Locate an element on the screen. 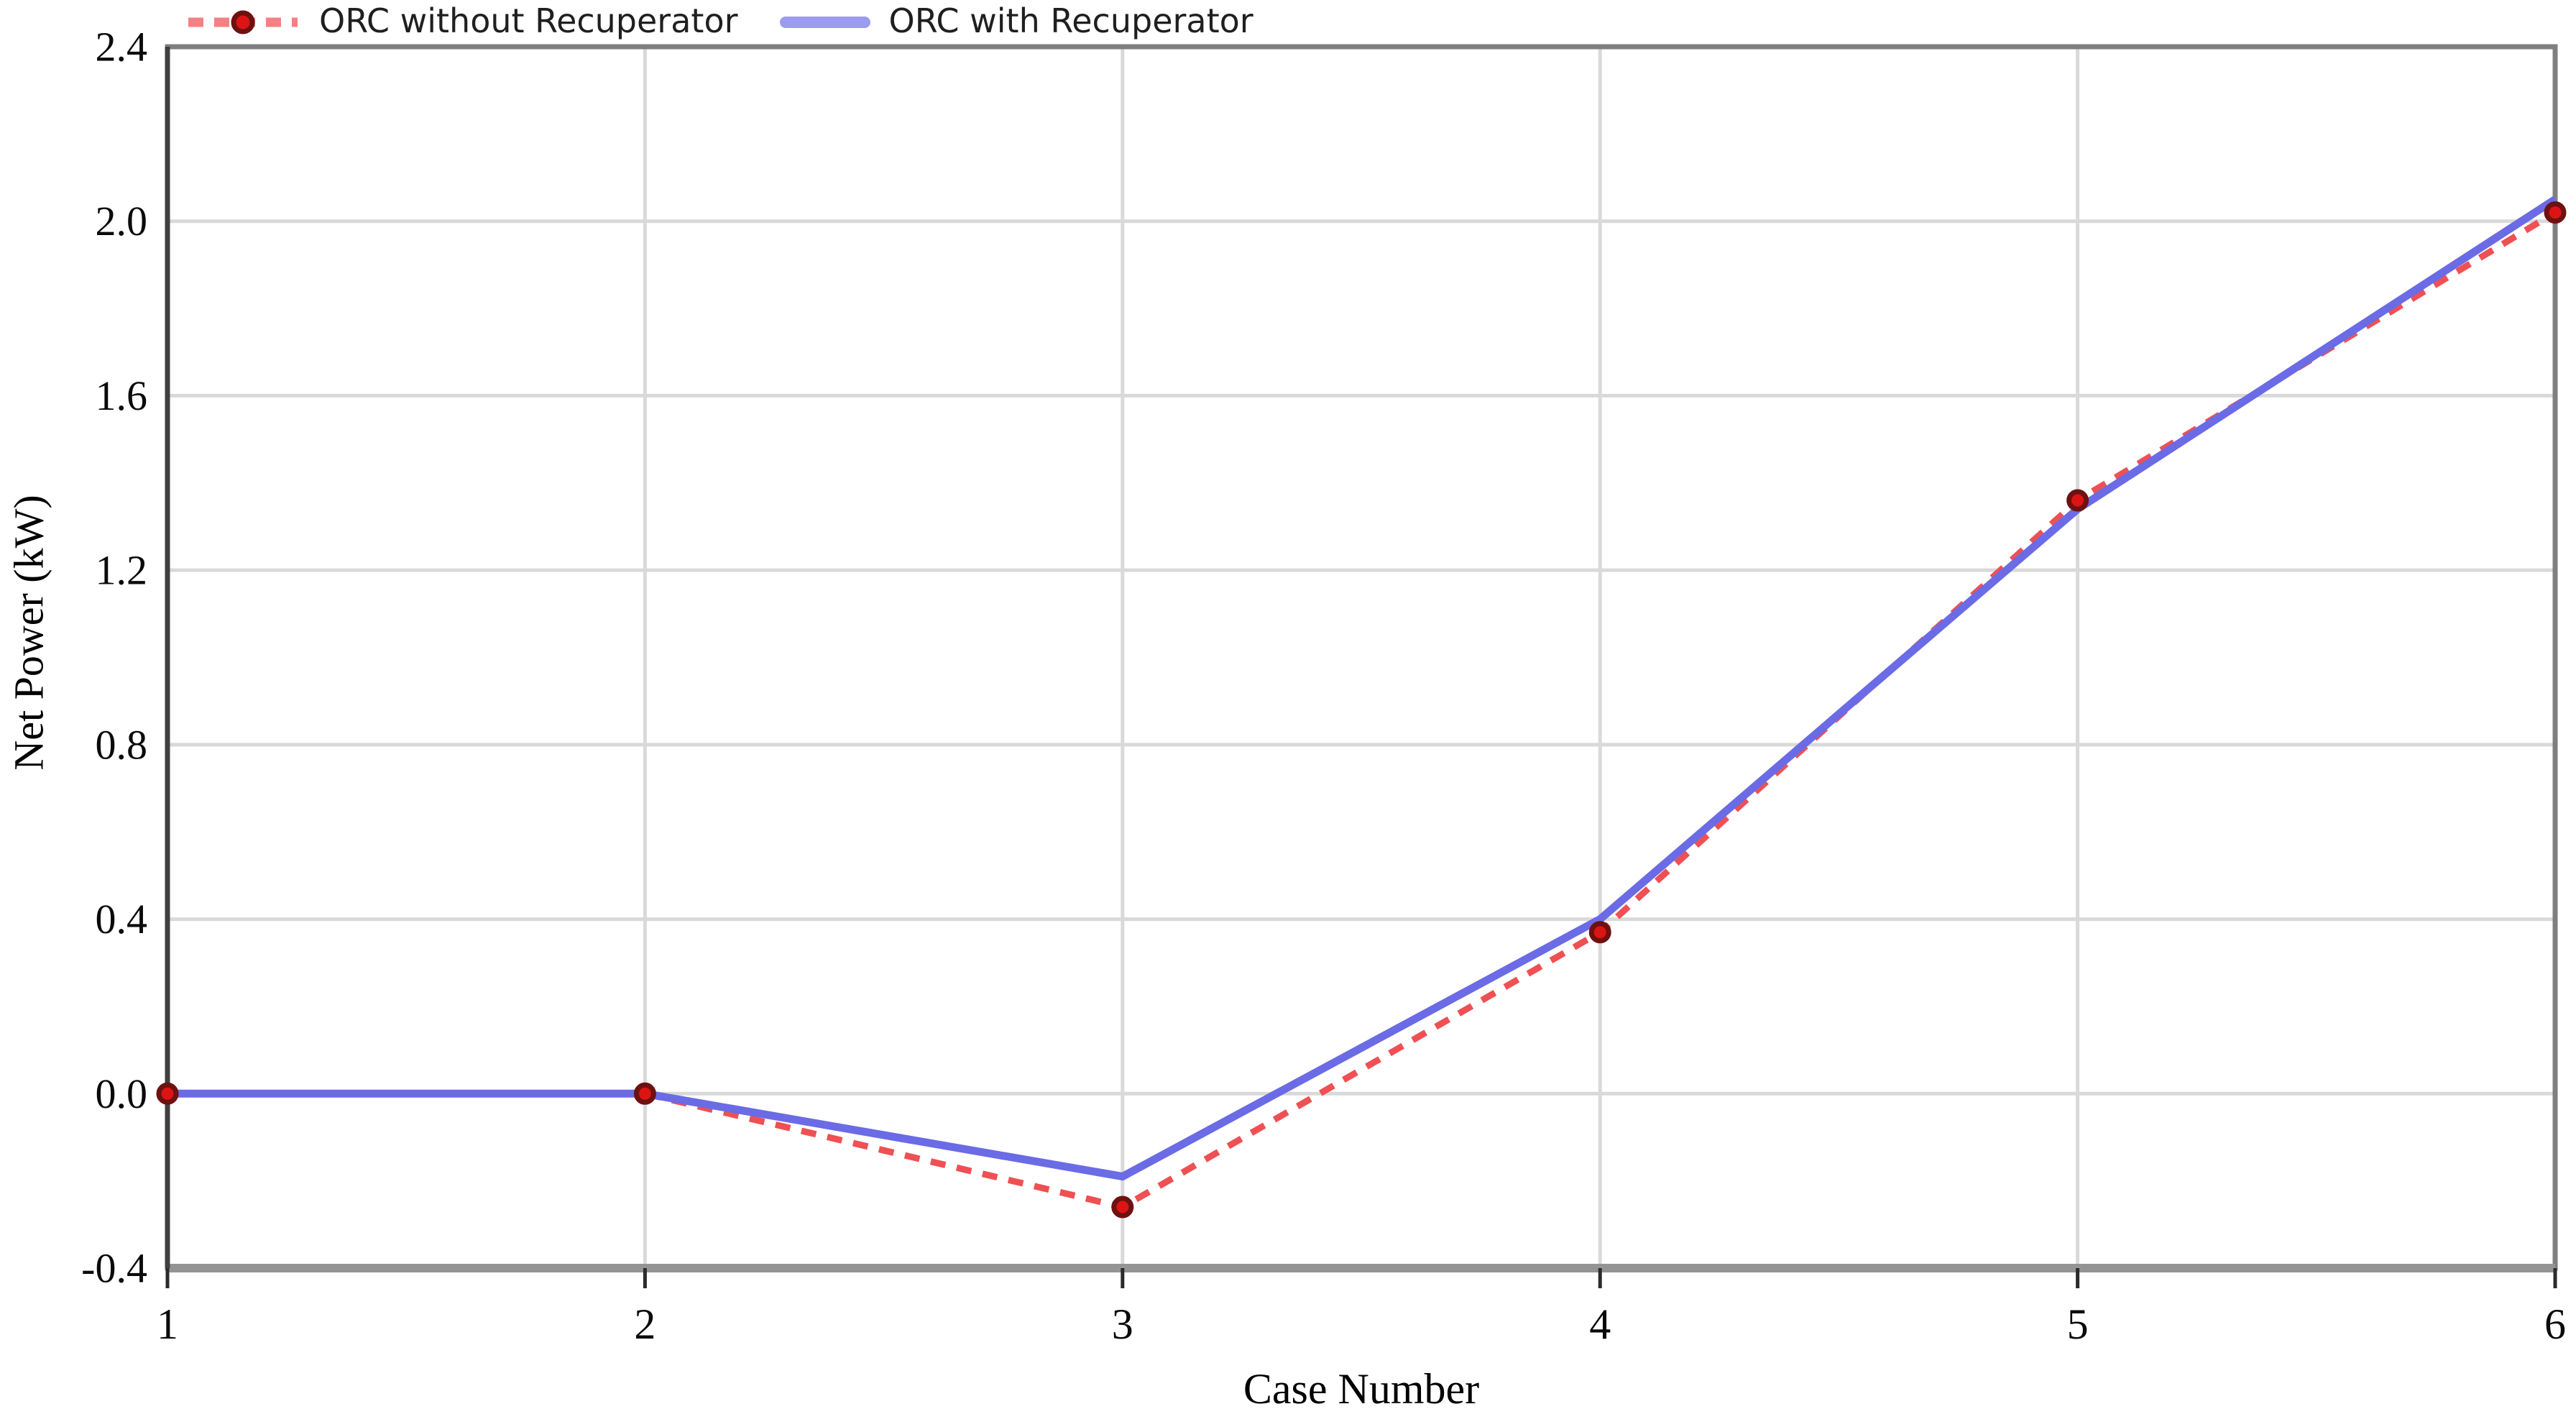  legend-label-with-recuperator: ORC with Recuperator is located at coordinates (1071, 20).